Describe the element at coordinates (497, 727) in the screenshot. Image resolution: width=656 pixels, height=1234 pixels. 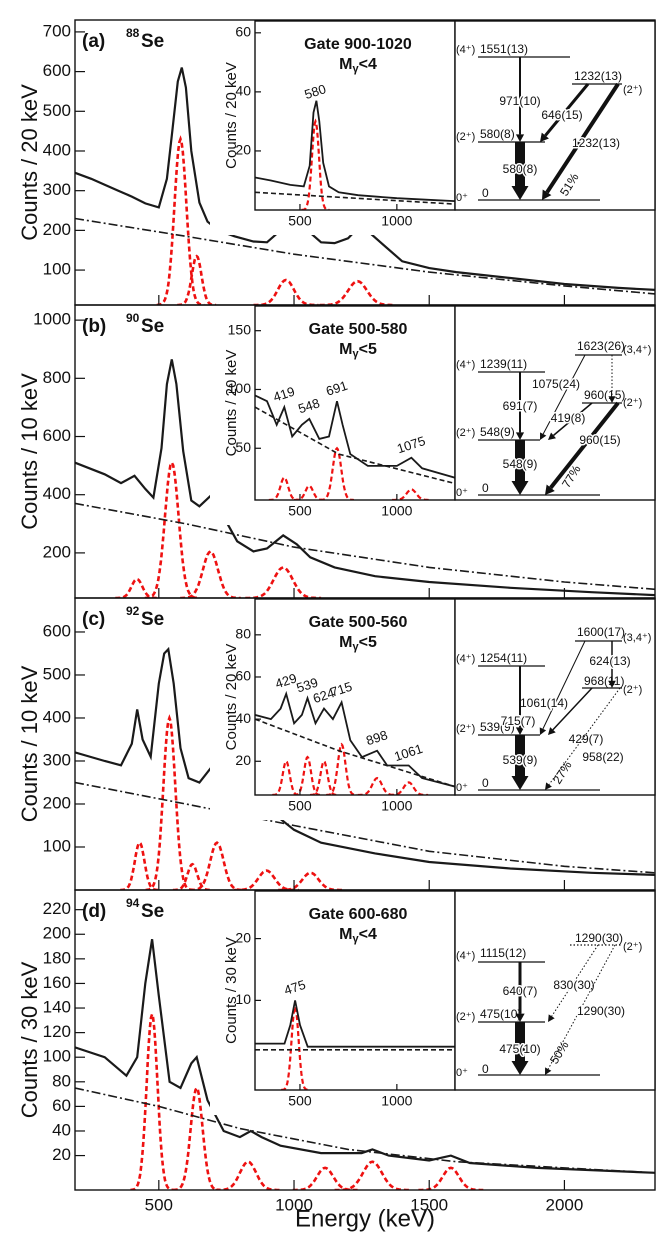
I see `level-energy: 539(9)` at that location.